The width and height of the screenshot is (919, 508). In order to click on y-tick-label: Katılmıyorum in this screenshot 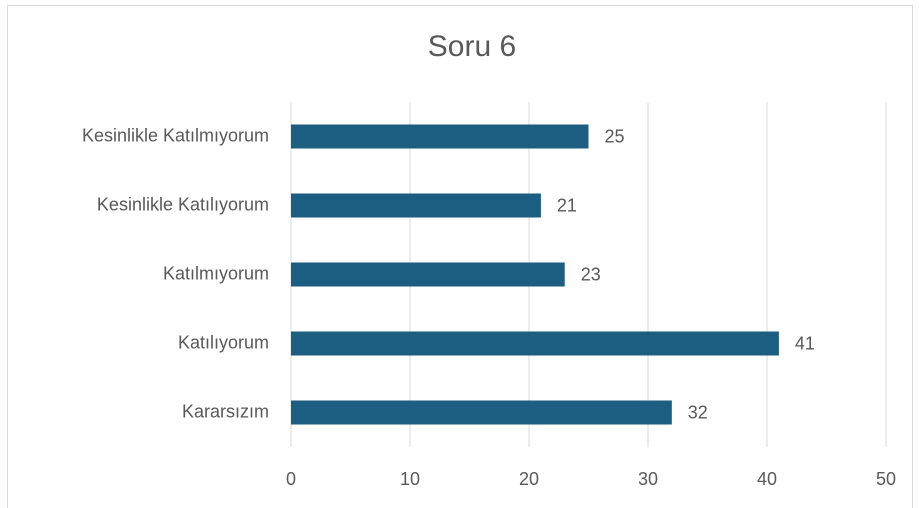, I will do `click(216, 273)`.